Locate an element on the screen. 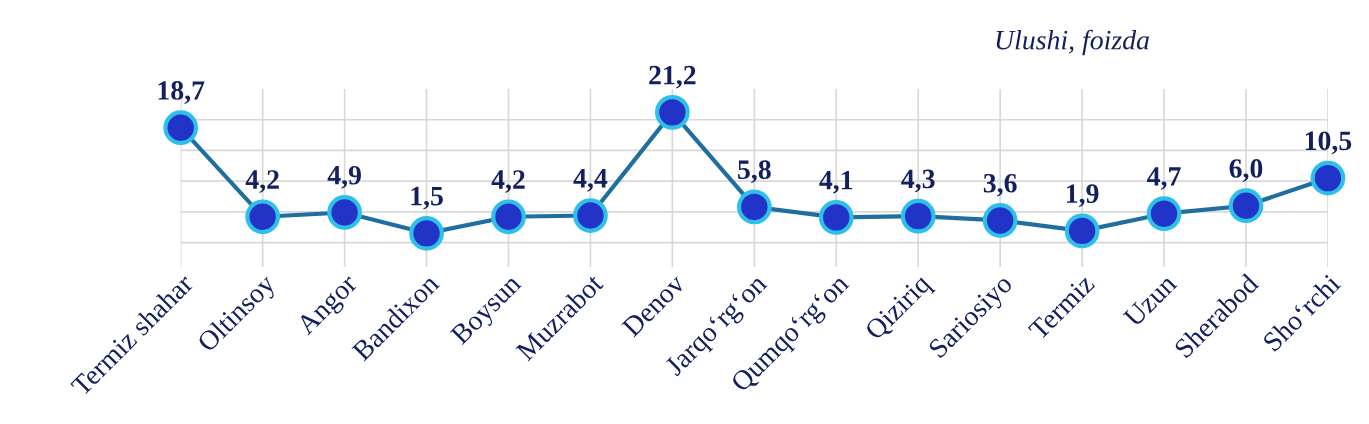 This screenshot has width=1369, height=424. data-label: 4,3 is located at coordinates (918, 181).